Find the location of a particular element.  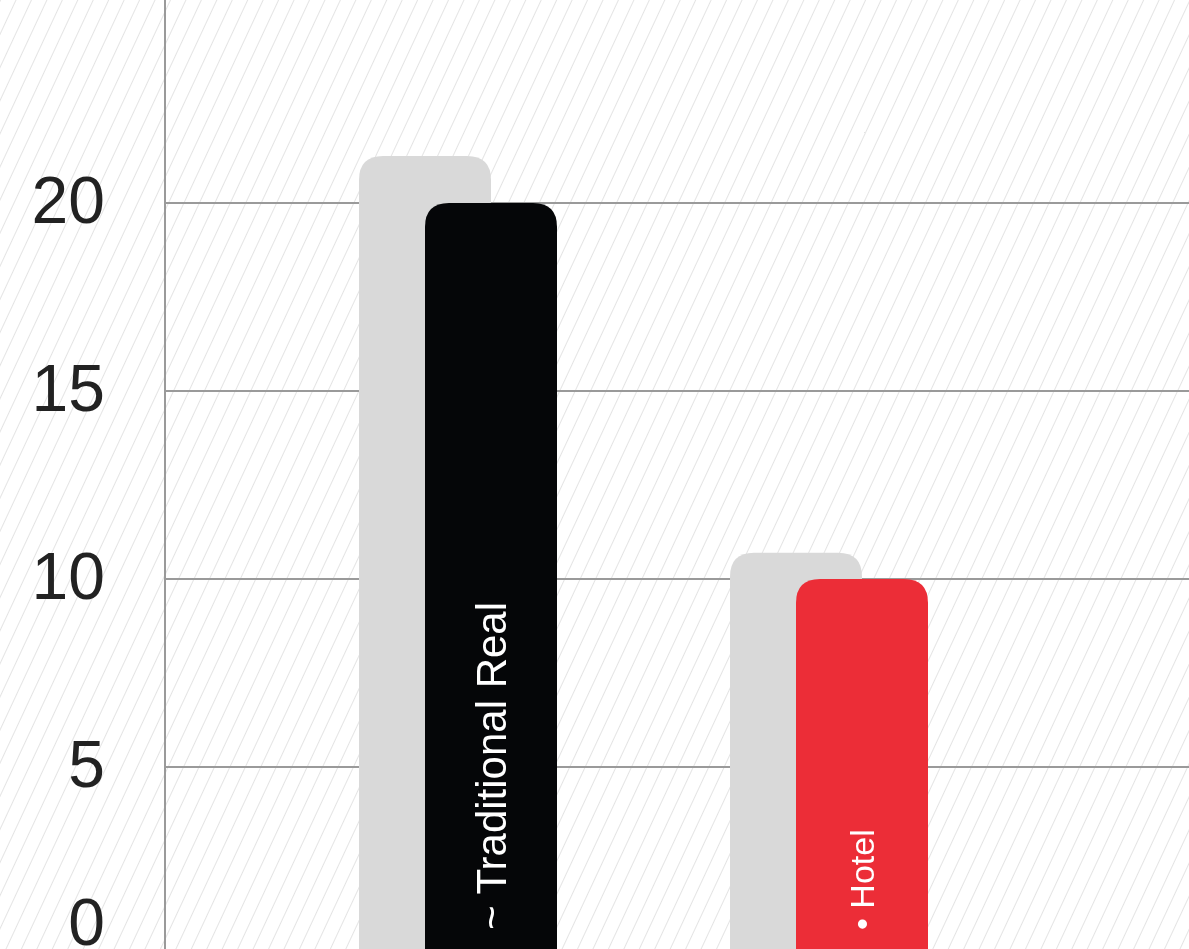

y-tick-label: 0 is located at coordinates (86, 917).